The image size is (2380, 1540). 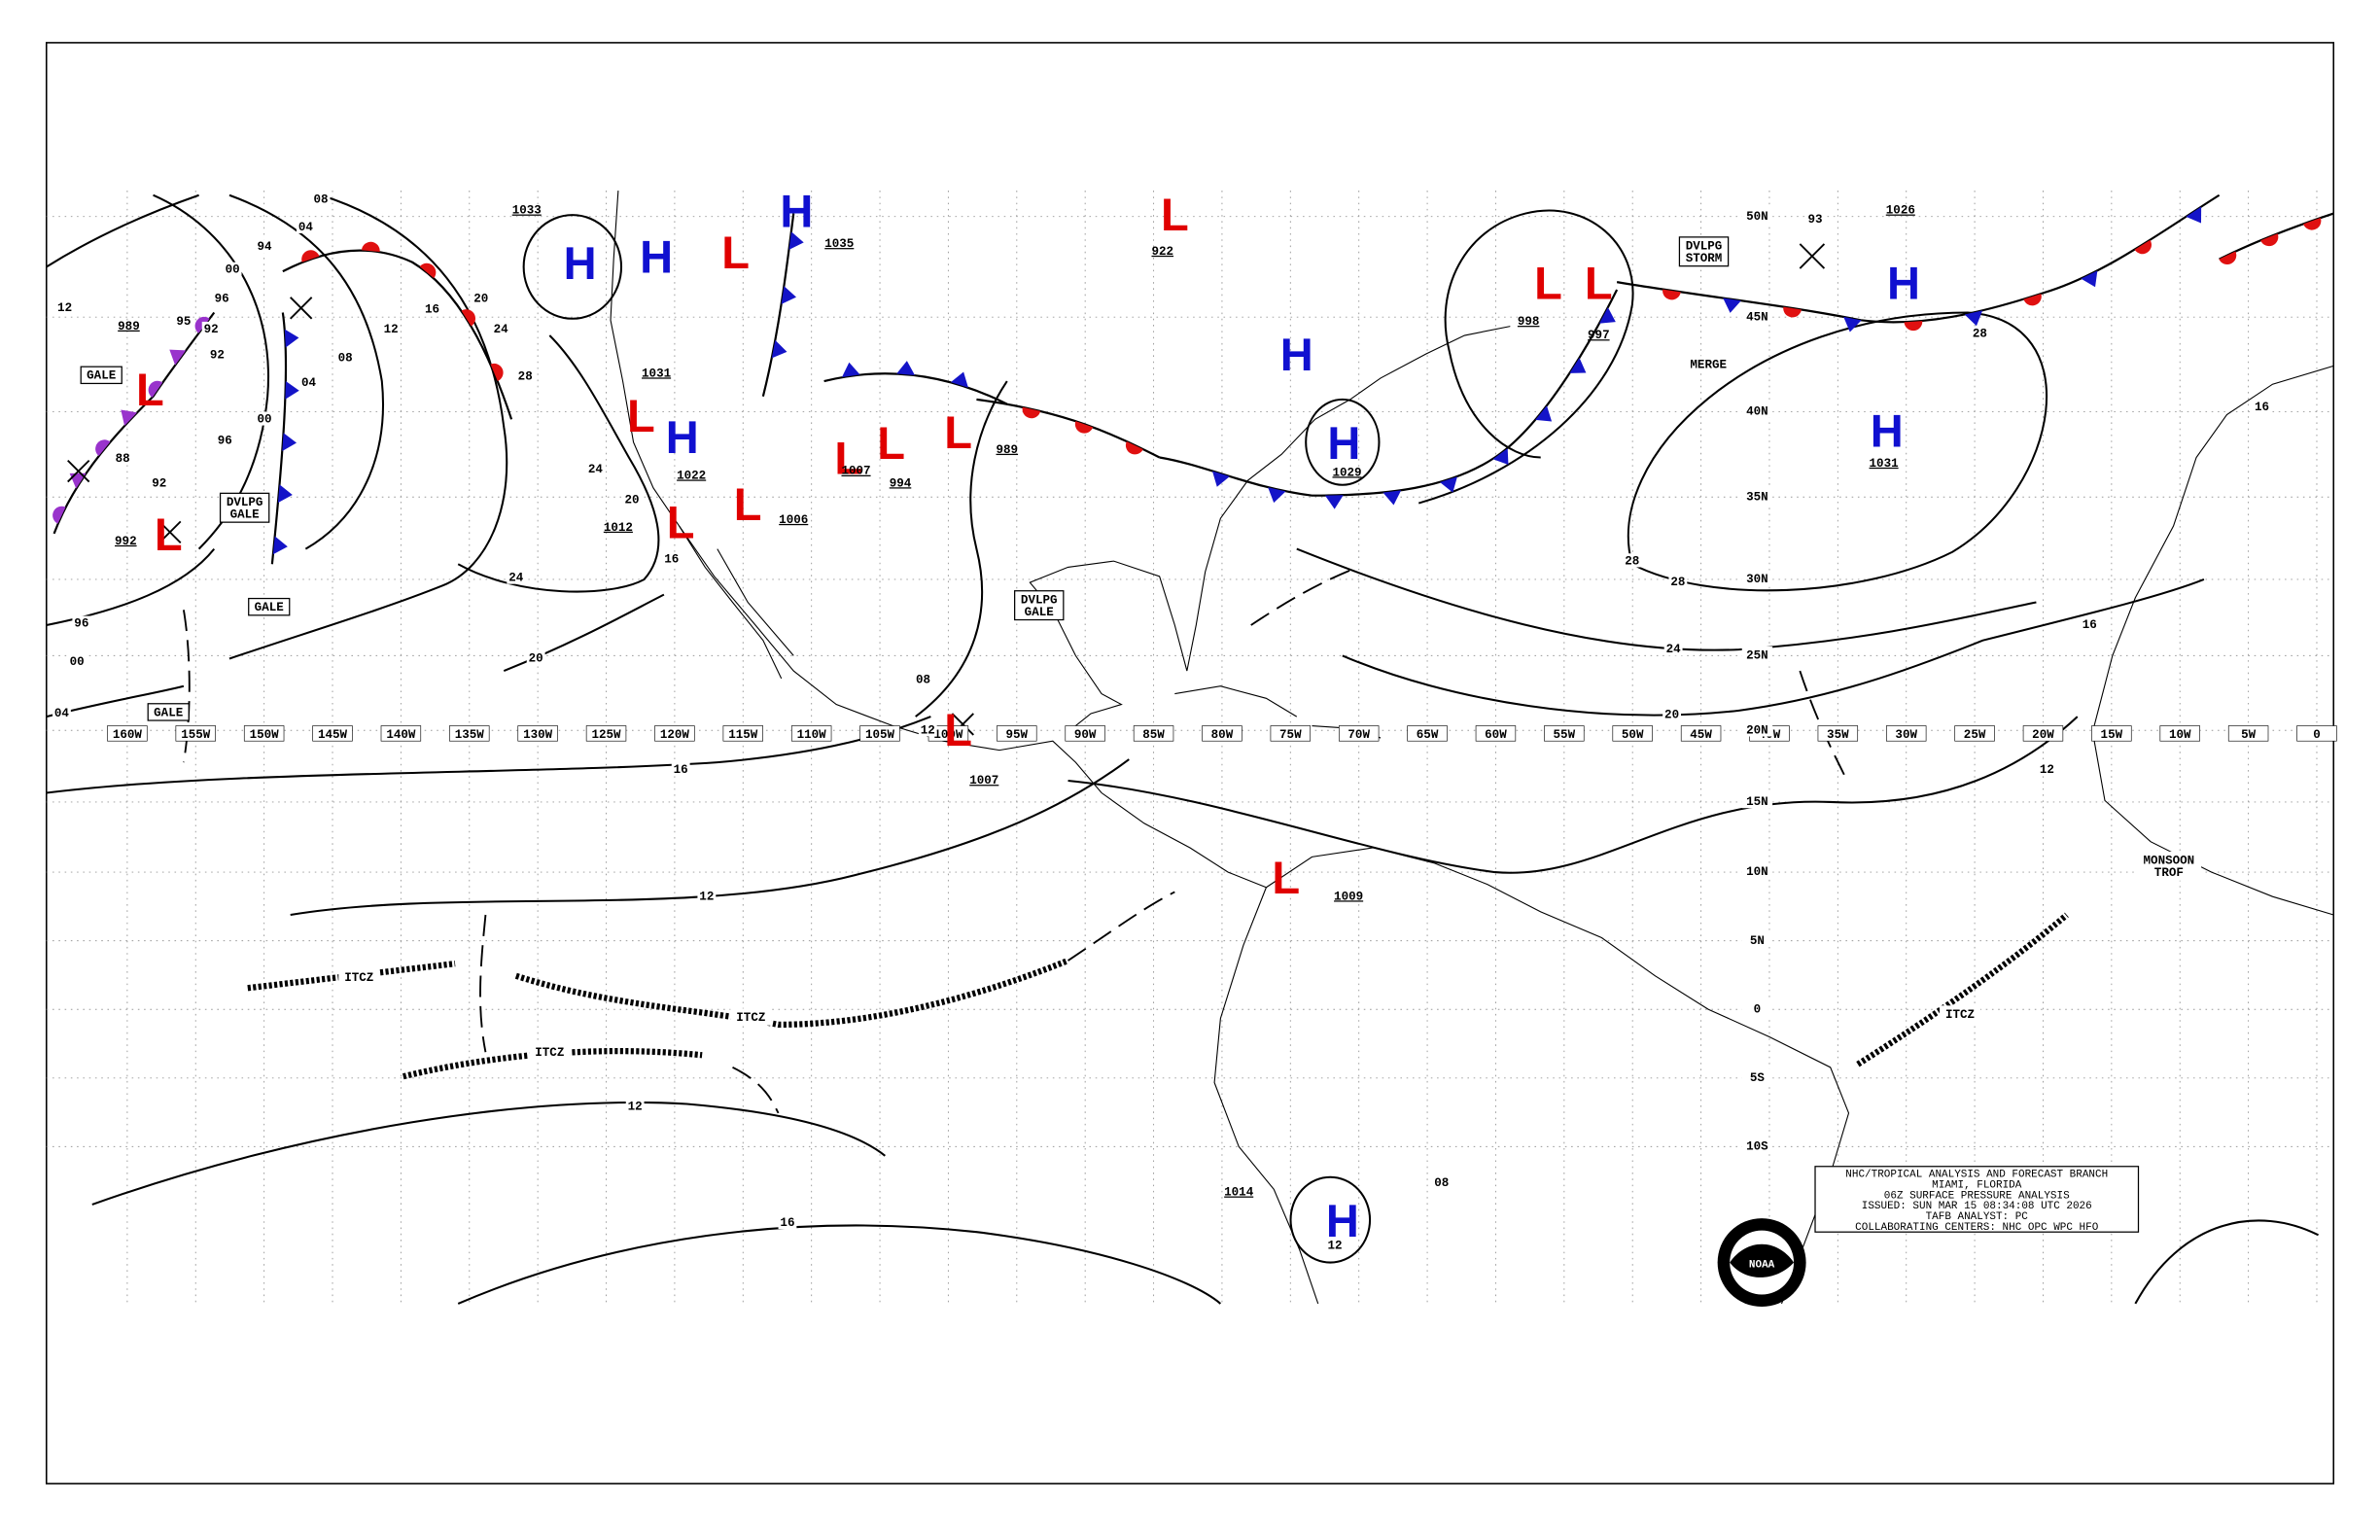 I want to click on legend-line: MIAMI, FLORIDA, so click(x=1977, y=1186).